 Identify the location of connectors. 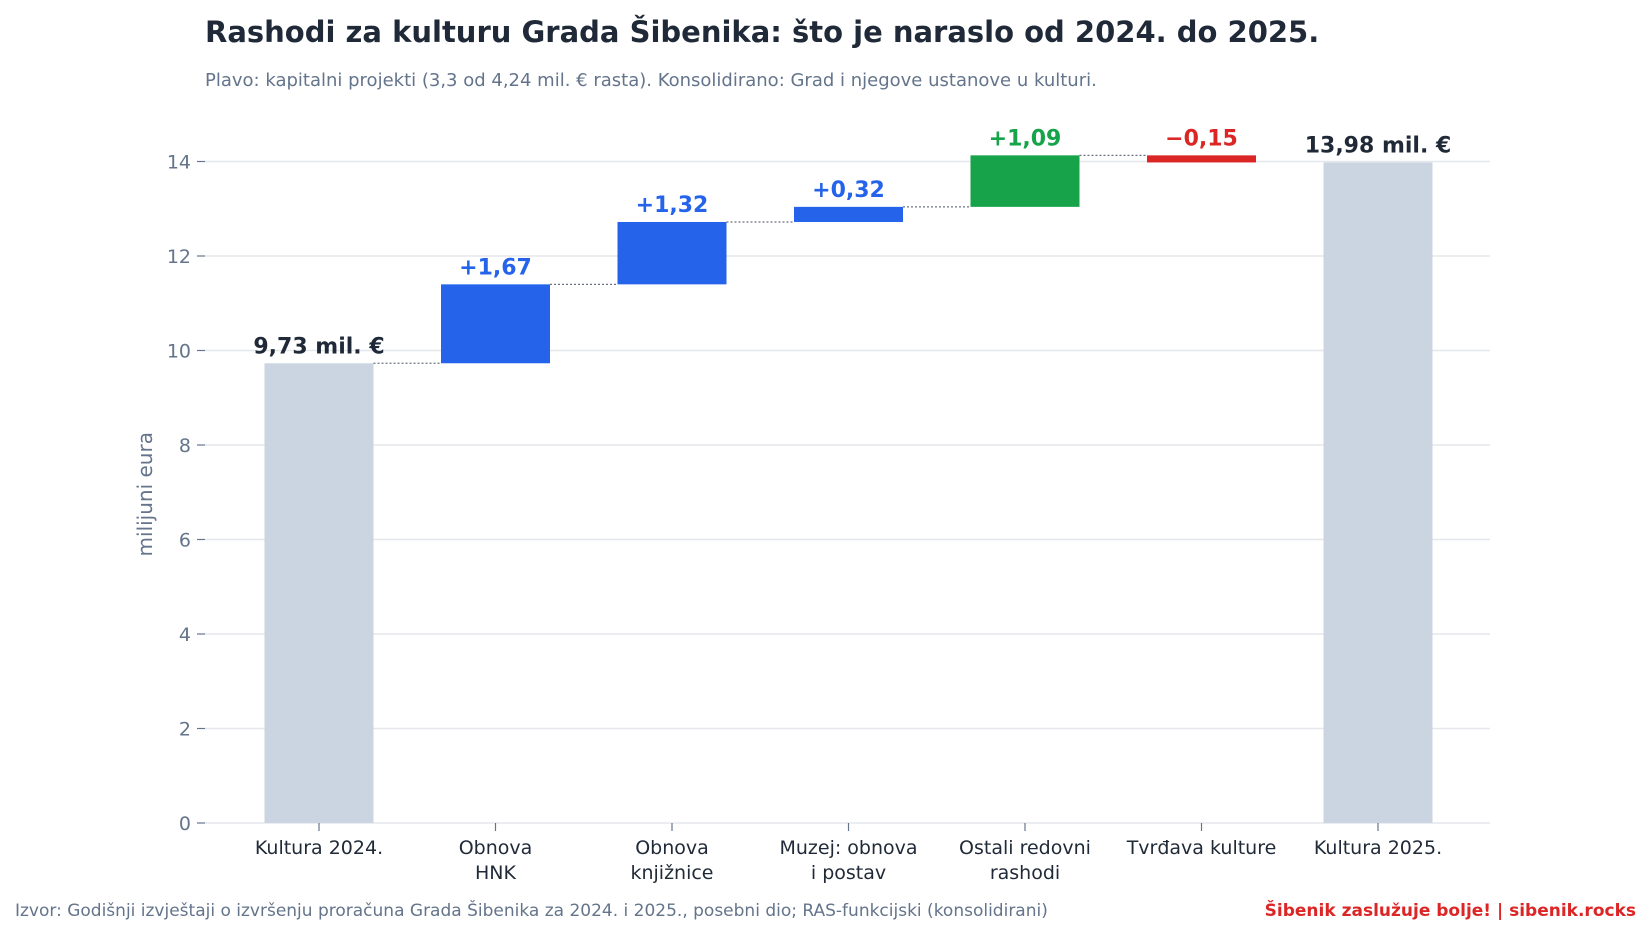
(760, 259).